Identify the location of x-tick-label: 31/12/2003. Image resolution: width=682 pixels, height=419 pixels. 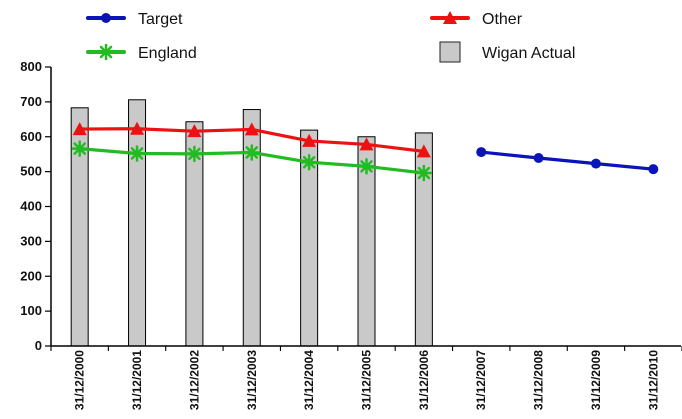
(252, 380).